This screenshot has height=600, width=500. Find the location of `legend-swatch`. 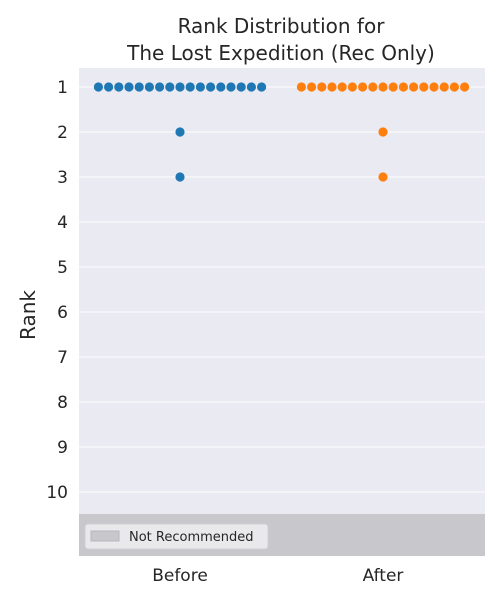

legend-swatch is located at coordinates (105, 536).